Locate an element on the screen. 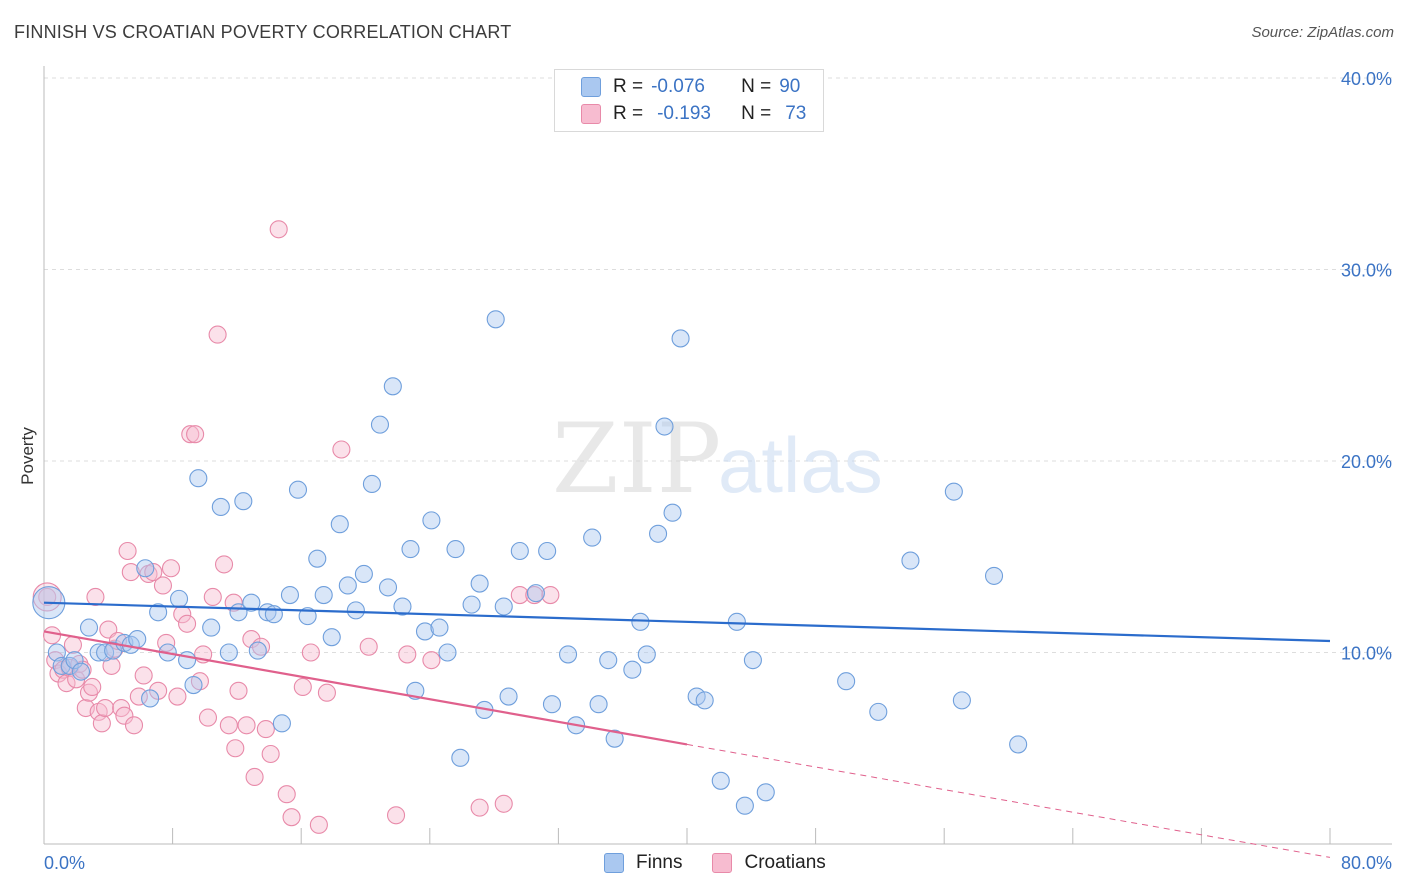 The width and height of the screenshot is (1406, 892). legend-finns-r-label: R = is located at coordinates (628, 86).